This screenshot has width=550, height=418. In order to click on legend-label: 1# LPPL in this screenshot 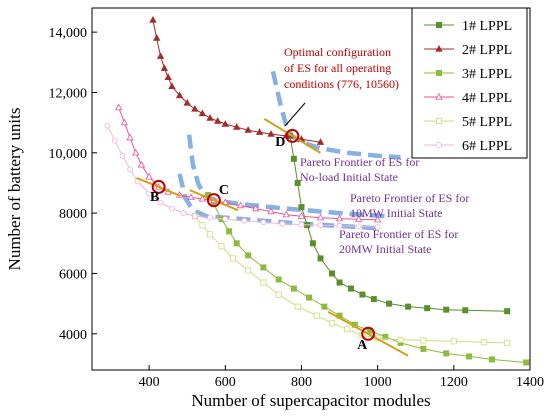, I will do `click(487, 26)`.